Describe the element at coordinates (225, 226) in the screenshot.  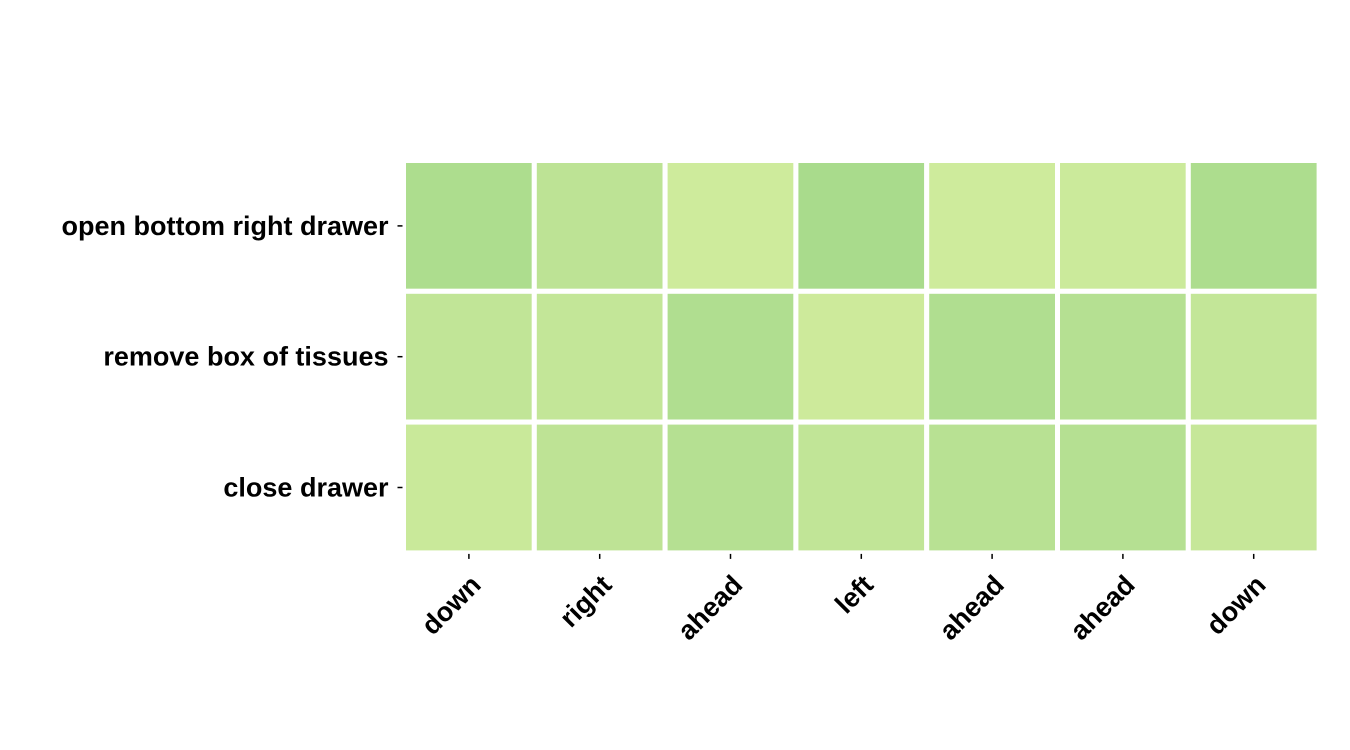
I see `row-label: open bottom right drawer` at that location.